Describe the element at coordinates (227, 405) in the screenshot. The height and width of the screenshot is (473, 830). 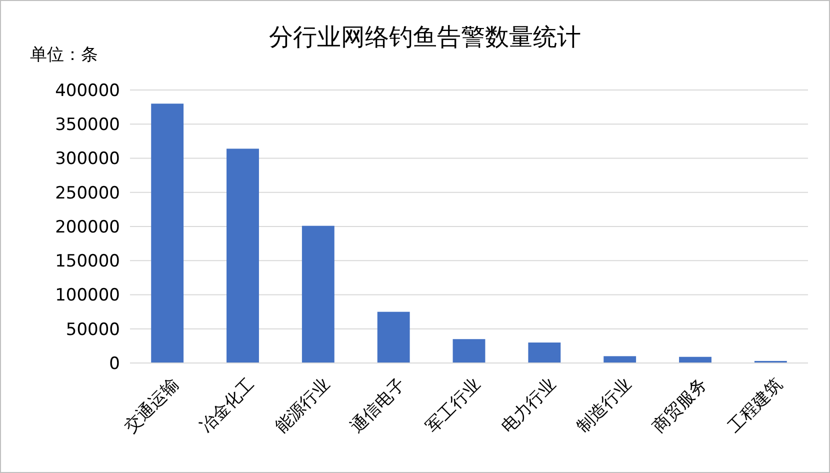
I see `x-tick-label: 冶金化工` at that location.